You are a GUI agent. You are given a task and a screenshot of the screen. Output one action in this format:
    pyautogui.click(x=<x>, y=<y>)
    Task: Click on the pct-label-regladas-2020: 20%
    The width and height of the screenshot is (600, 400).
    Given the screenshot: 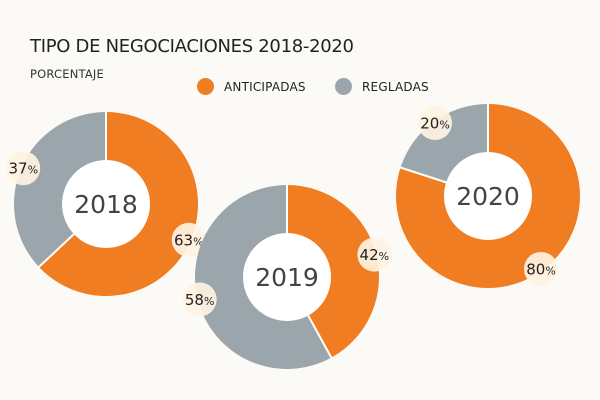 What is the action you would take?
    pyautogui.click(x=435, y=124)
    